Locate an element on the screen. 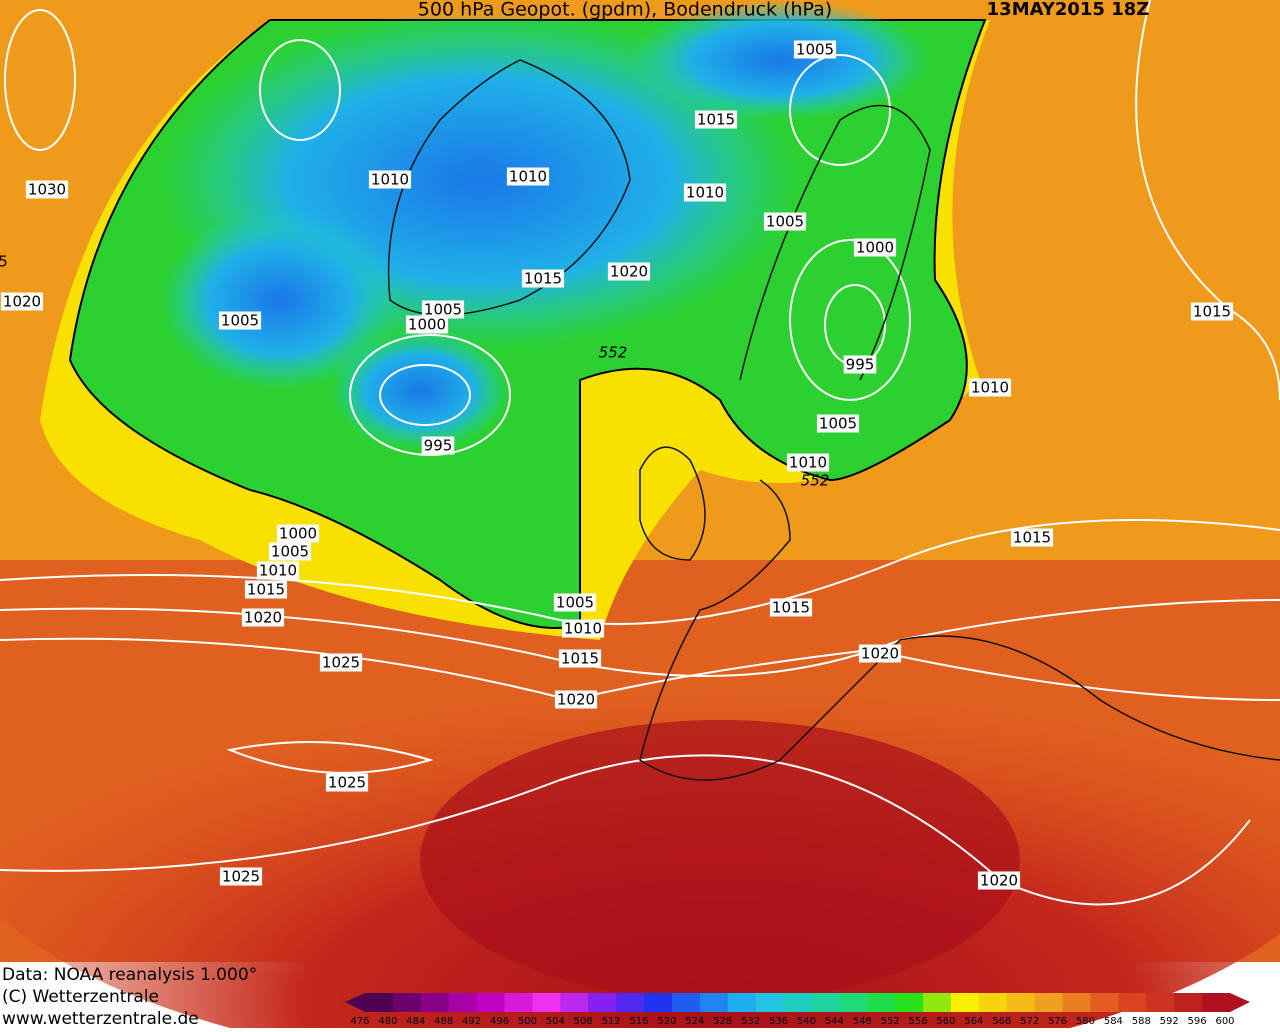  map-date: 13MAY2015 18Z is located at coordinates (1068, 10).